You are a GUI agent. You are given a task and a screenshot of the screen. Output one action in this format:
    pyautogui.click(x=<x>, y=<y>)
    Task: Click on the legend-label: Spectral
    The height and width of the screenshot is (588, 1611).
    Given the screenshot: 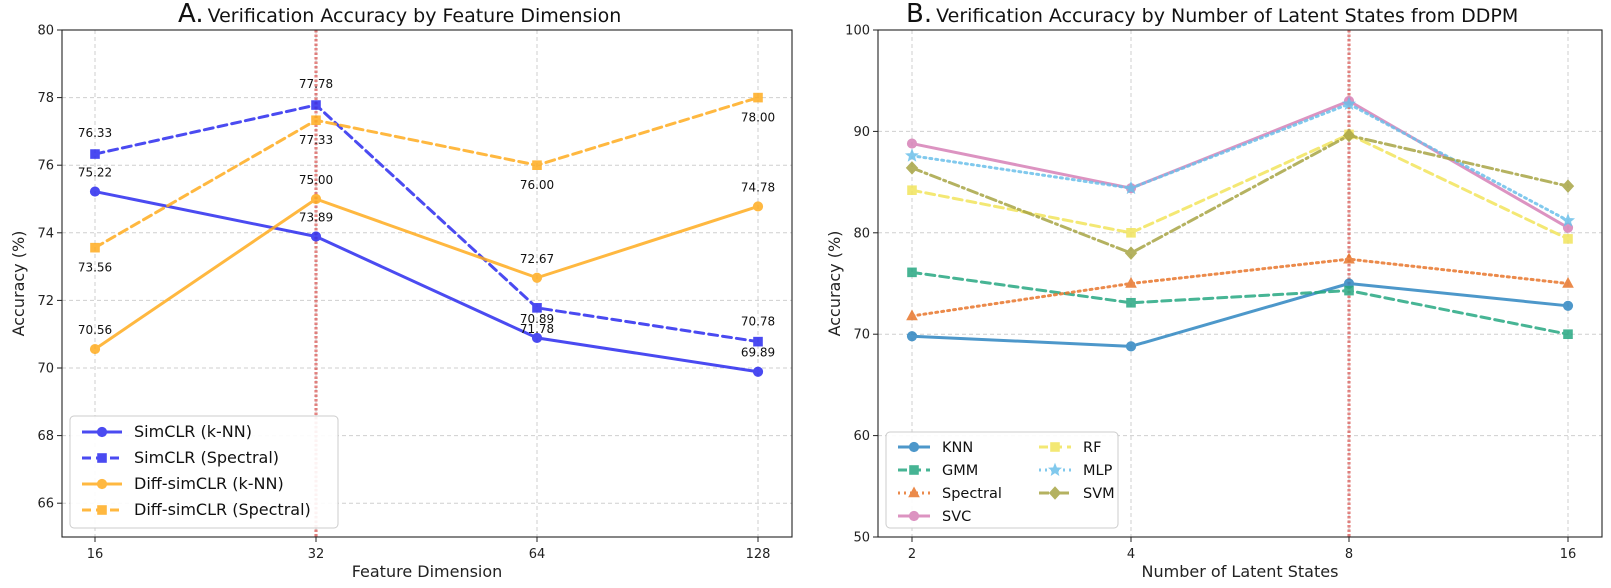 What is the action you would take?
    pyautogui.click(x=972, y=494)
    